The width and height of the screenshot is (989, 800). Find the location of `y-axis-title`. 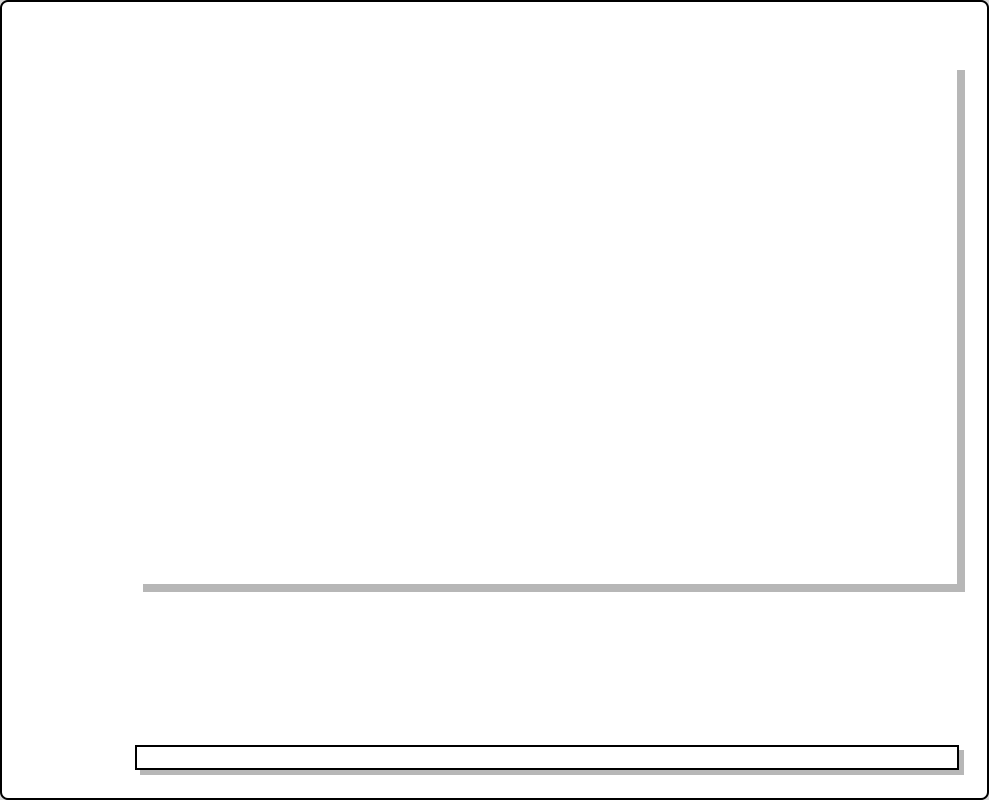

y-axis-title is located at coordinates (42, 322).